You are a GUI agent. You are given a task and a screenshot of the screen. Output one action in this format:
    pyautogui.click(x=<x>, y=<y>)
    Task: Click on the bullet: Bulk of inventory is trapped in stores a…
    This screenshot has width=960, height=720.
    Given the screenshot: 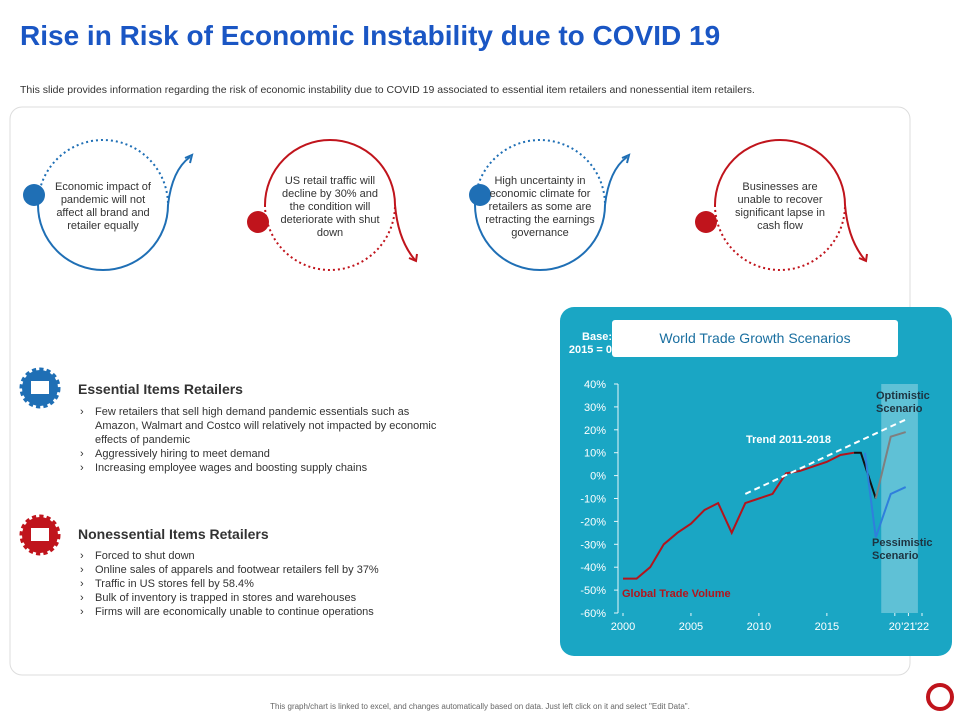 What is the action you would take?
    pyautogui.click(x=263, y=598)
    